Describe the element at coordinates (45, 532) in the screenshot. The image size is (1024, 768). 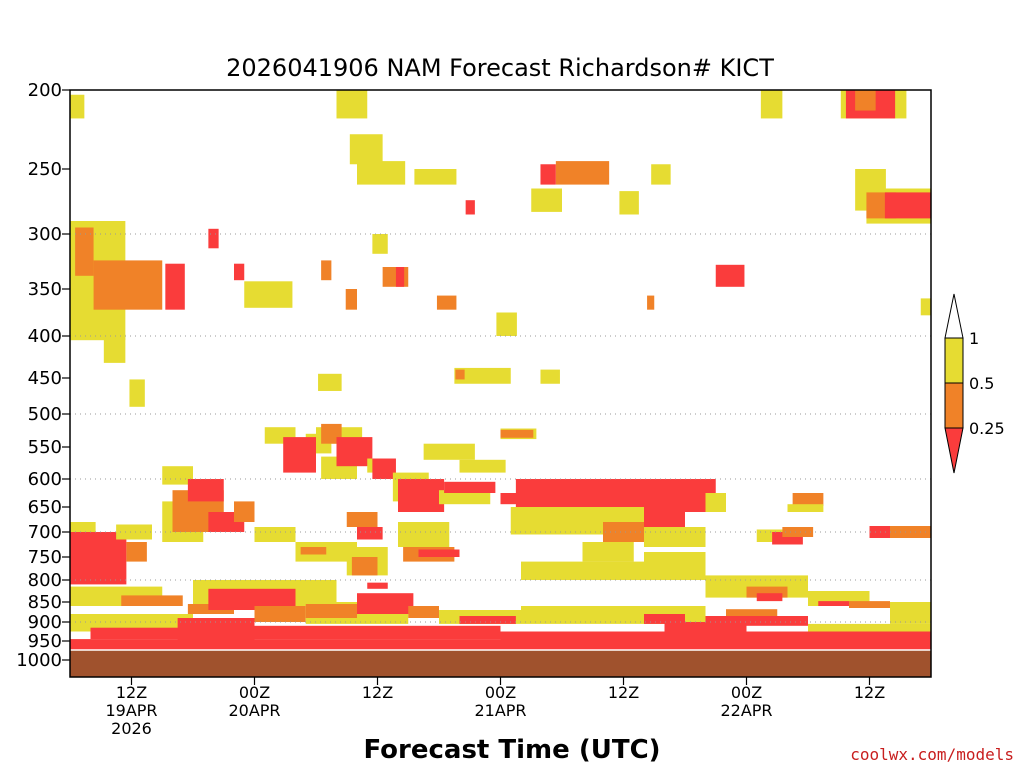
I see `y-tick-label-700: 700` at that location.